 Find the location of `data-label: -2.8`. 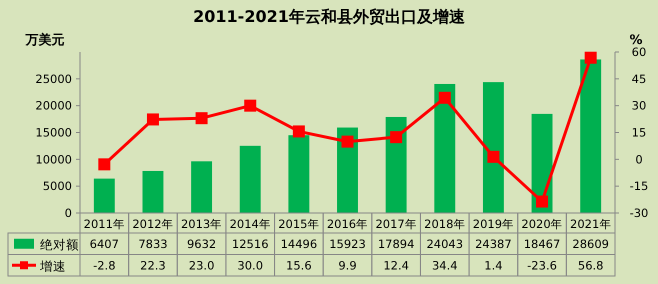

data-label: -2.8 is located at coordinates (104, 265).